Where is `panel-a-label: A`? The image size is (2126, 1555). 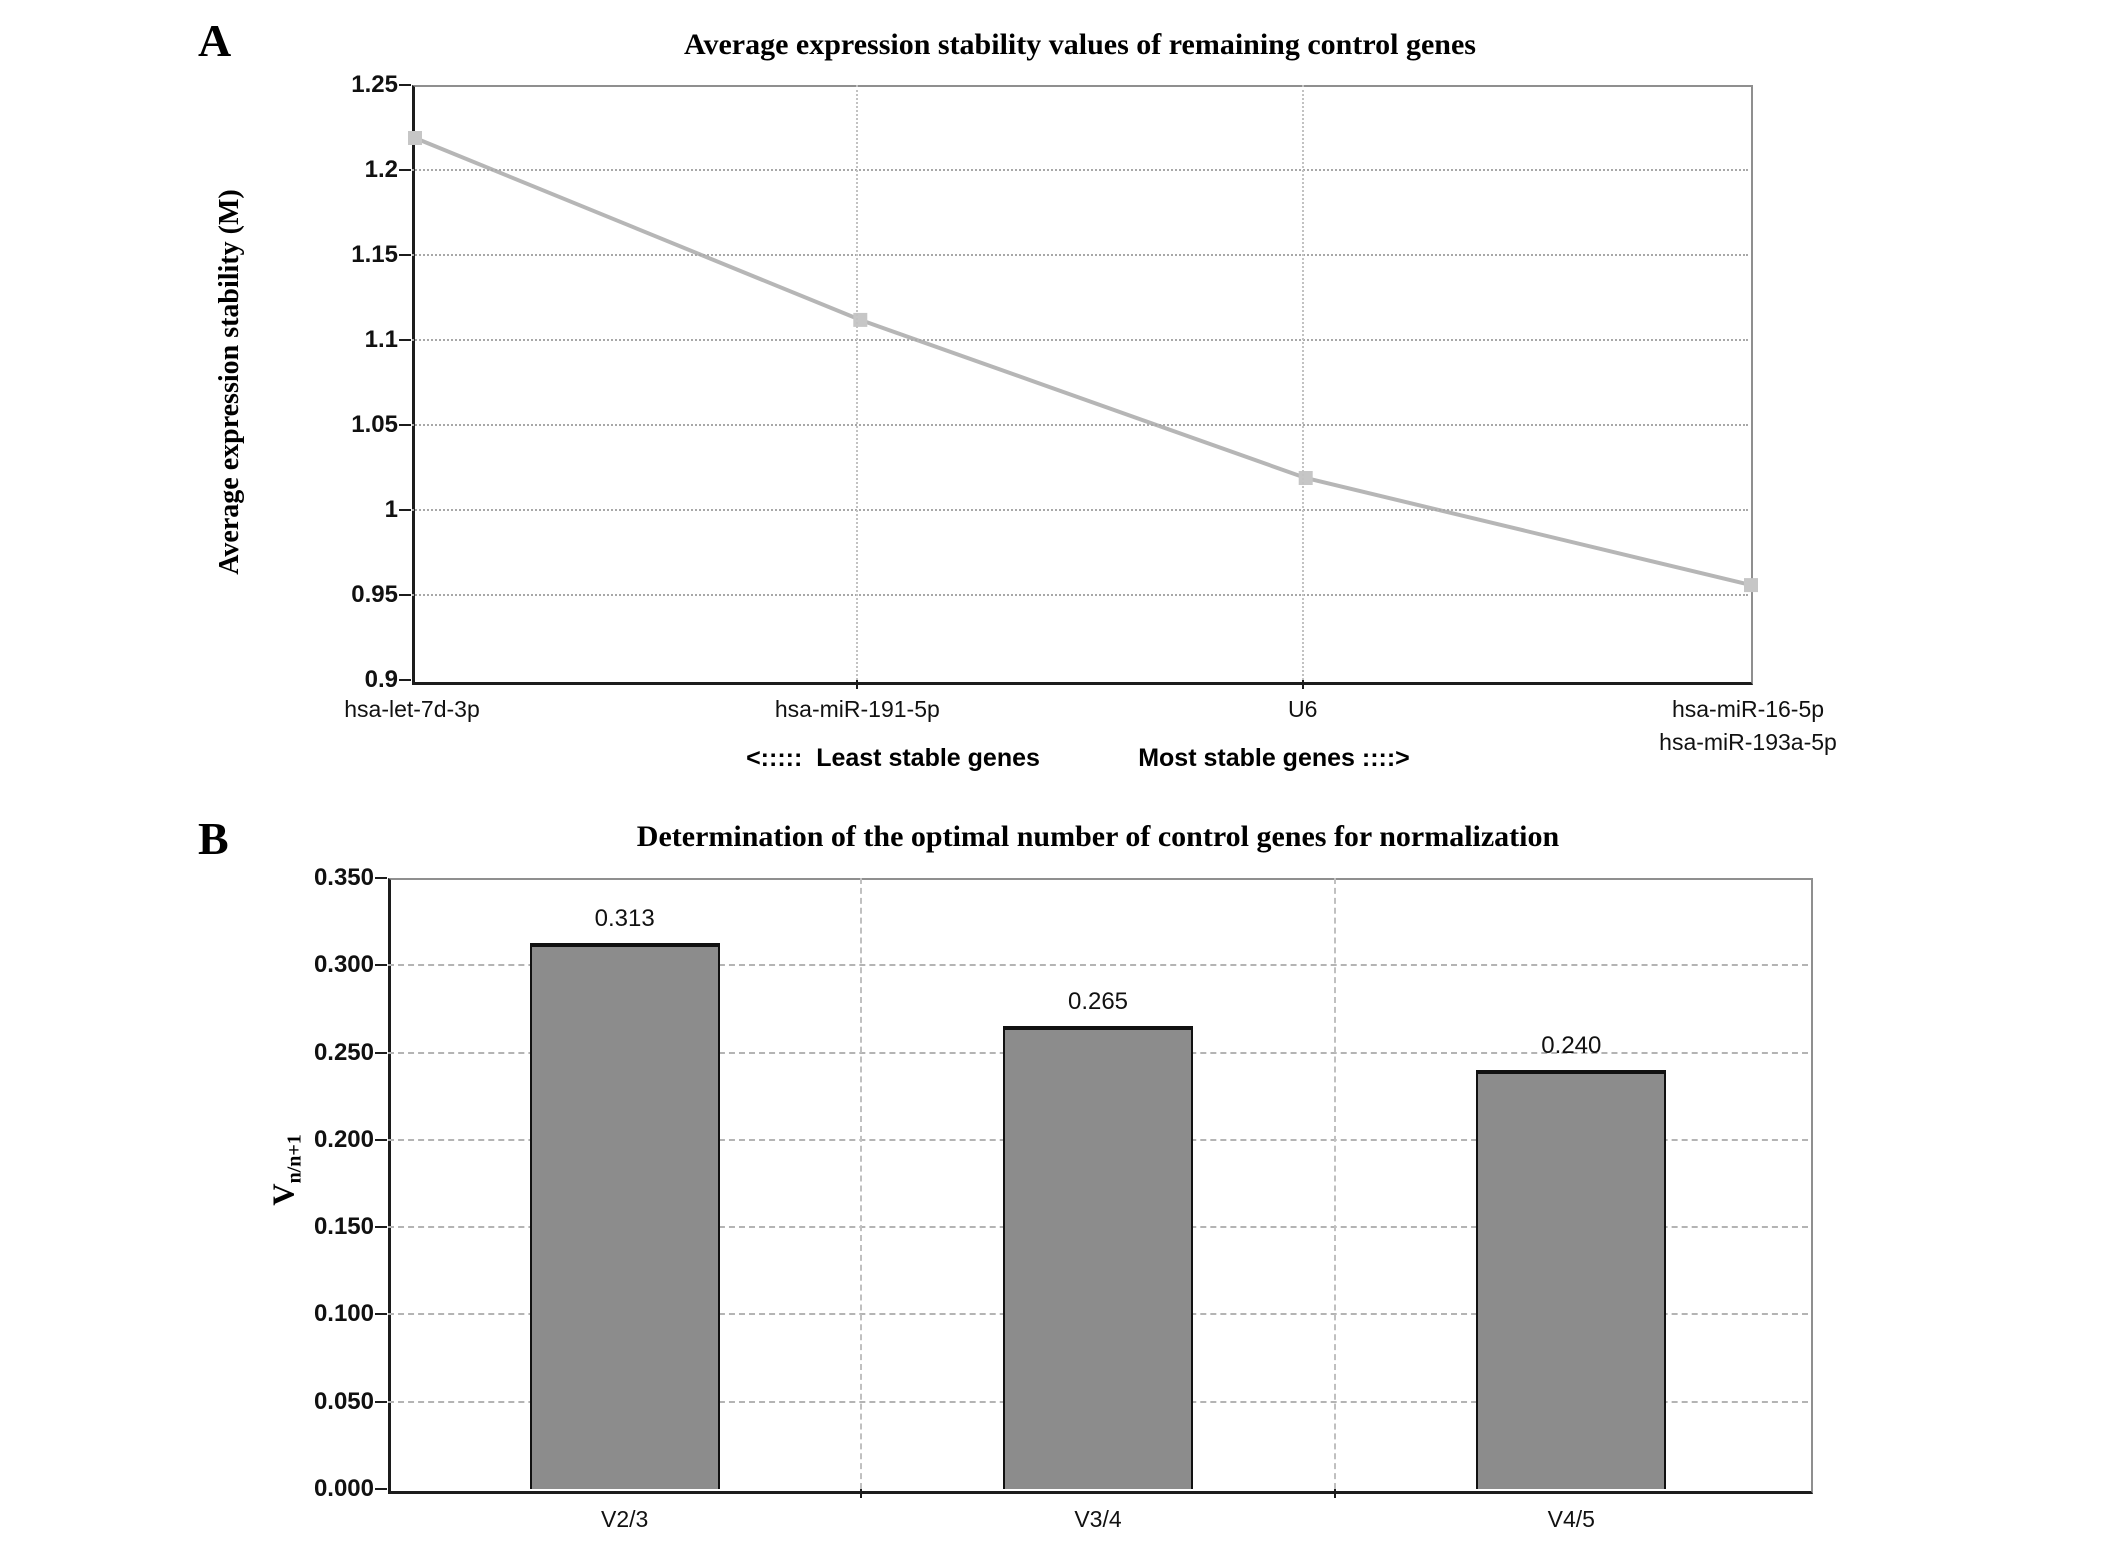 panel-a-label: A is located at coordinates (215, 40).